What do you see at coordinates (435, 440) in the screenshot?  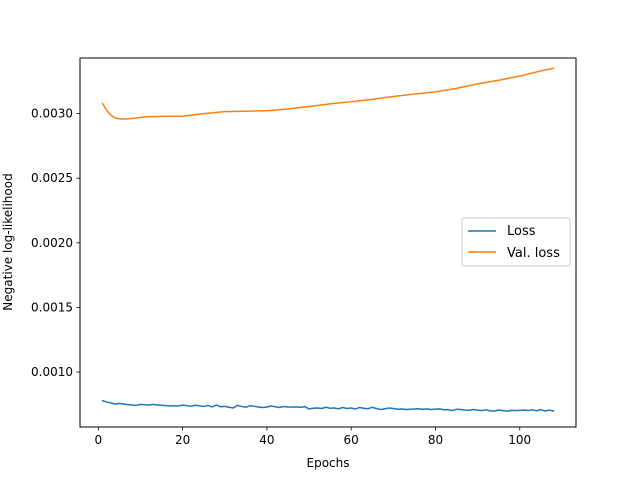 I see `x-tick-label: 80` at bounding box center [435, 440].